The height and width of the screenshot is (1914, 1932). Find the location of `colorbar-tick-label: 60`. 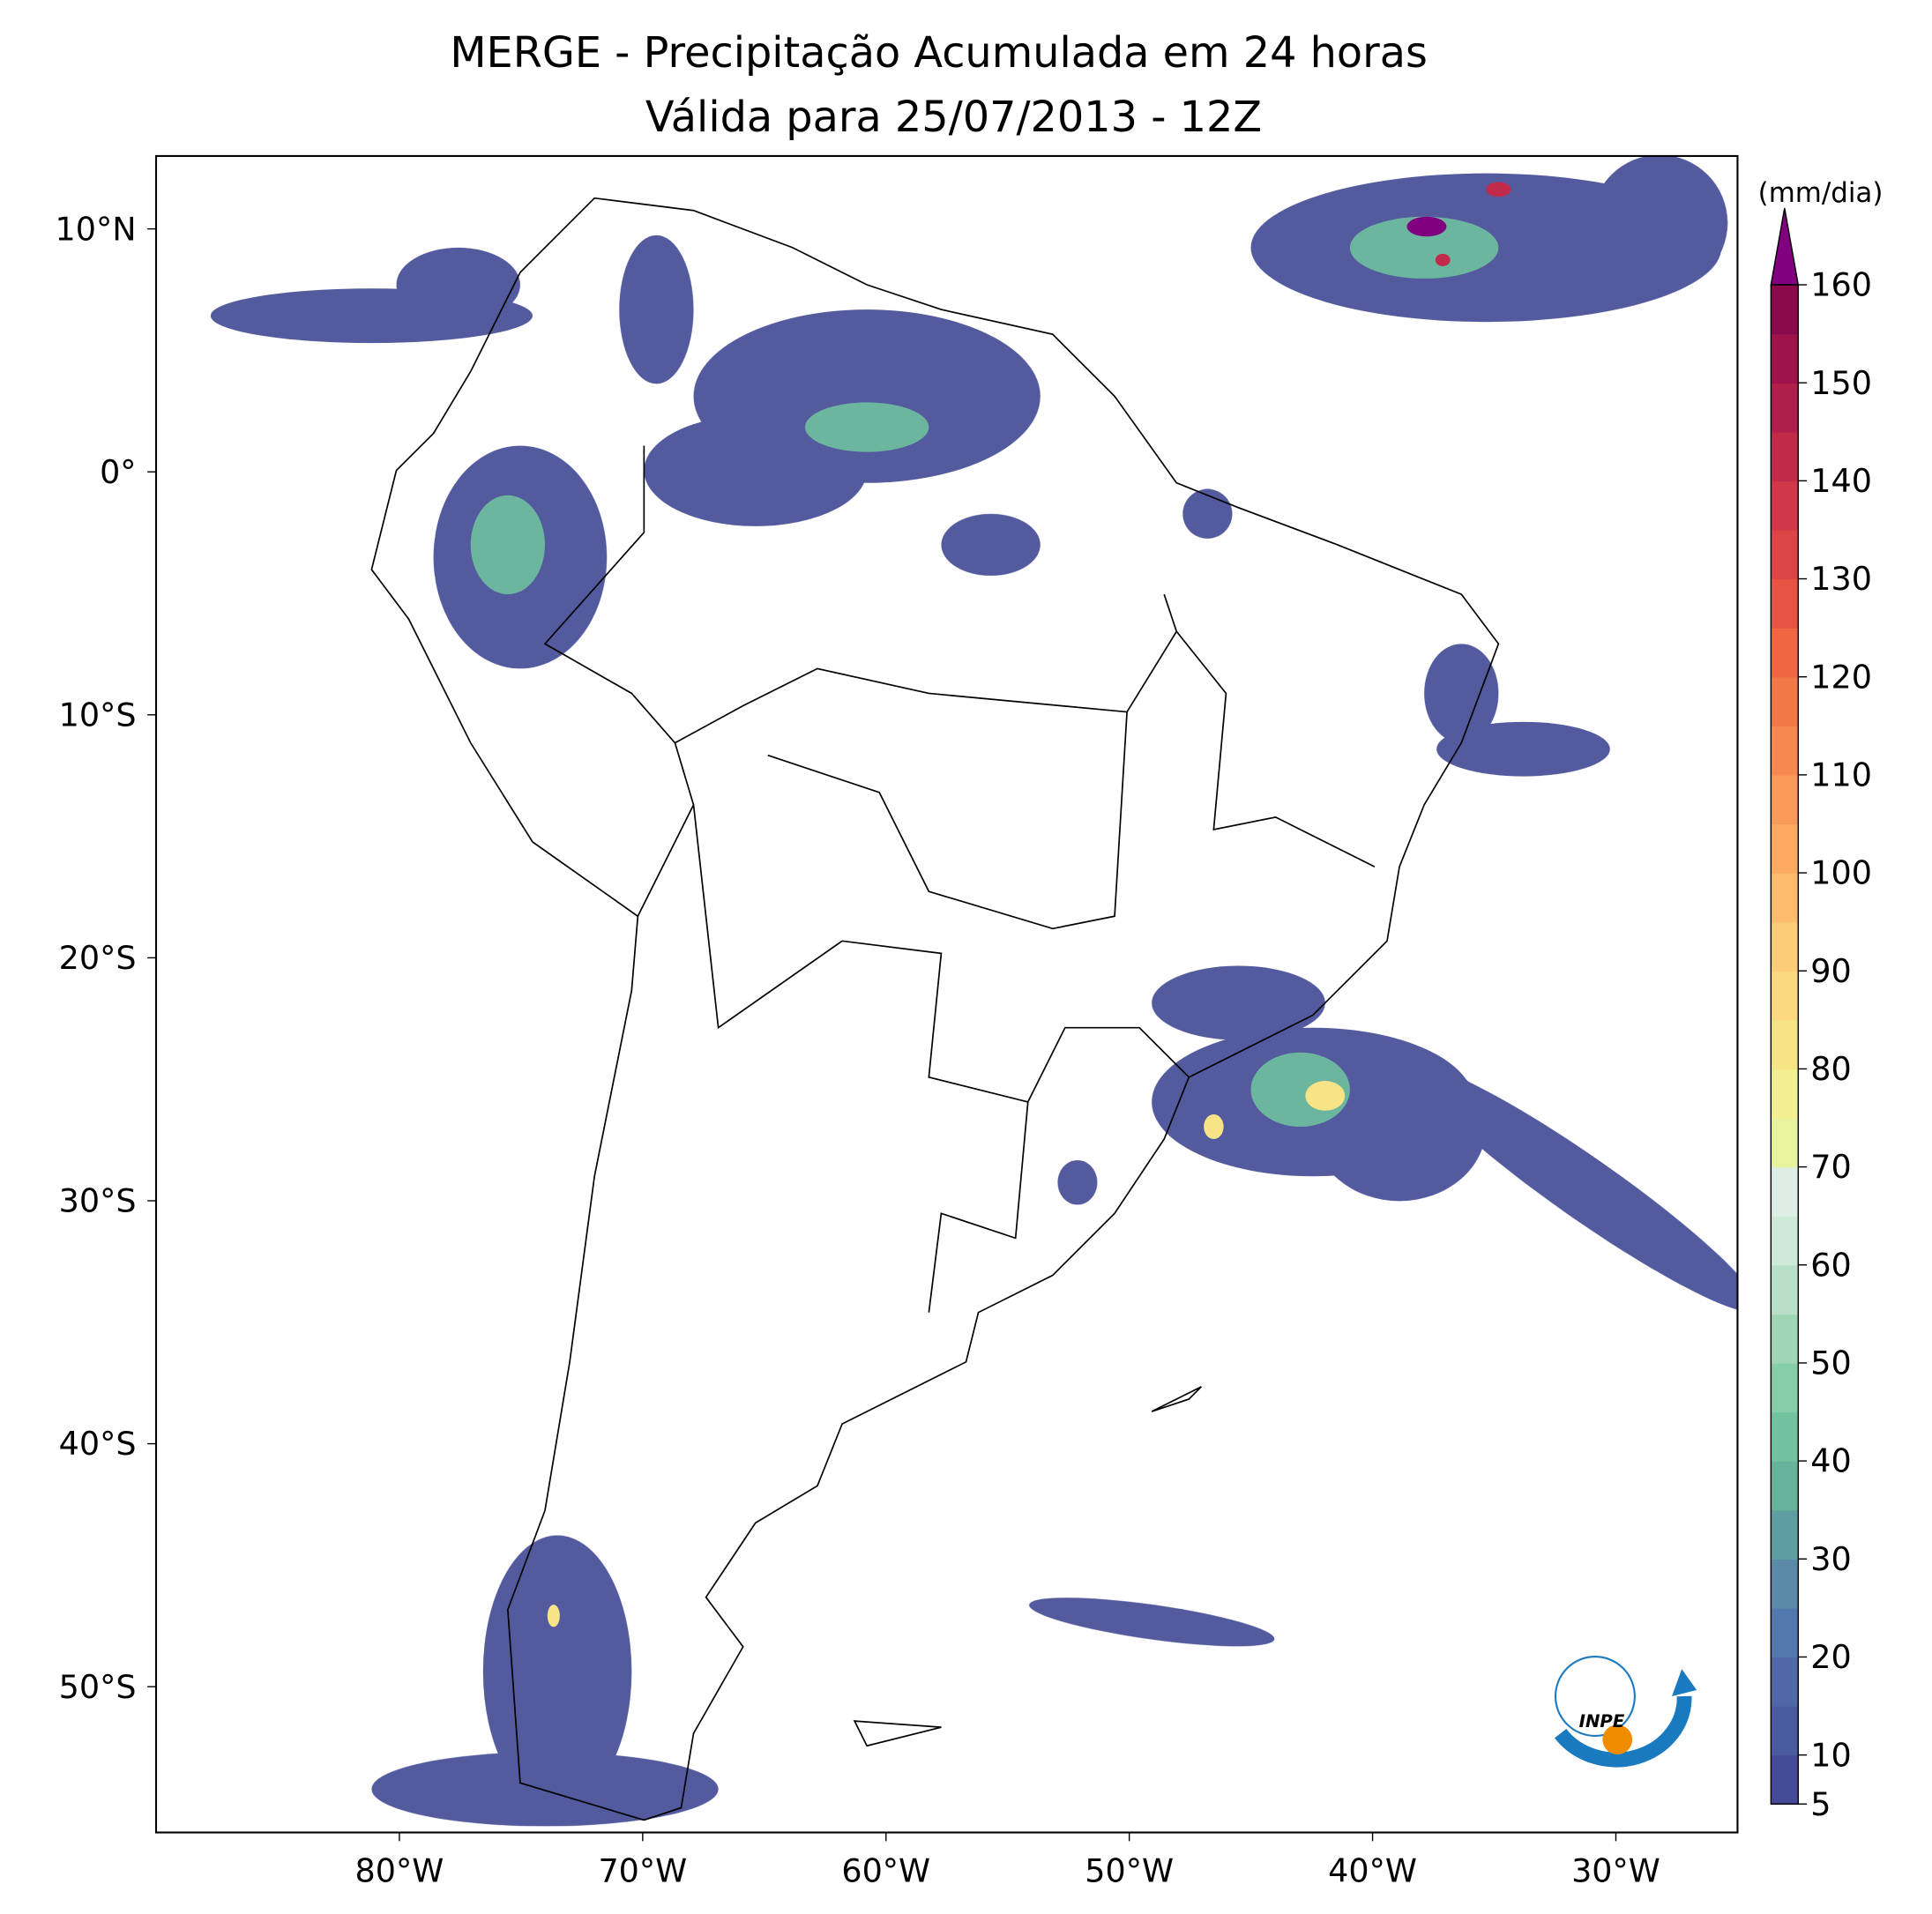

colorbar-tick-label: 60 is located at coordinates (1830, 1265).